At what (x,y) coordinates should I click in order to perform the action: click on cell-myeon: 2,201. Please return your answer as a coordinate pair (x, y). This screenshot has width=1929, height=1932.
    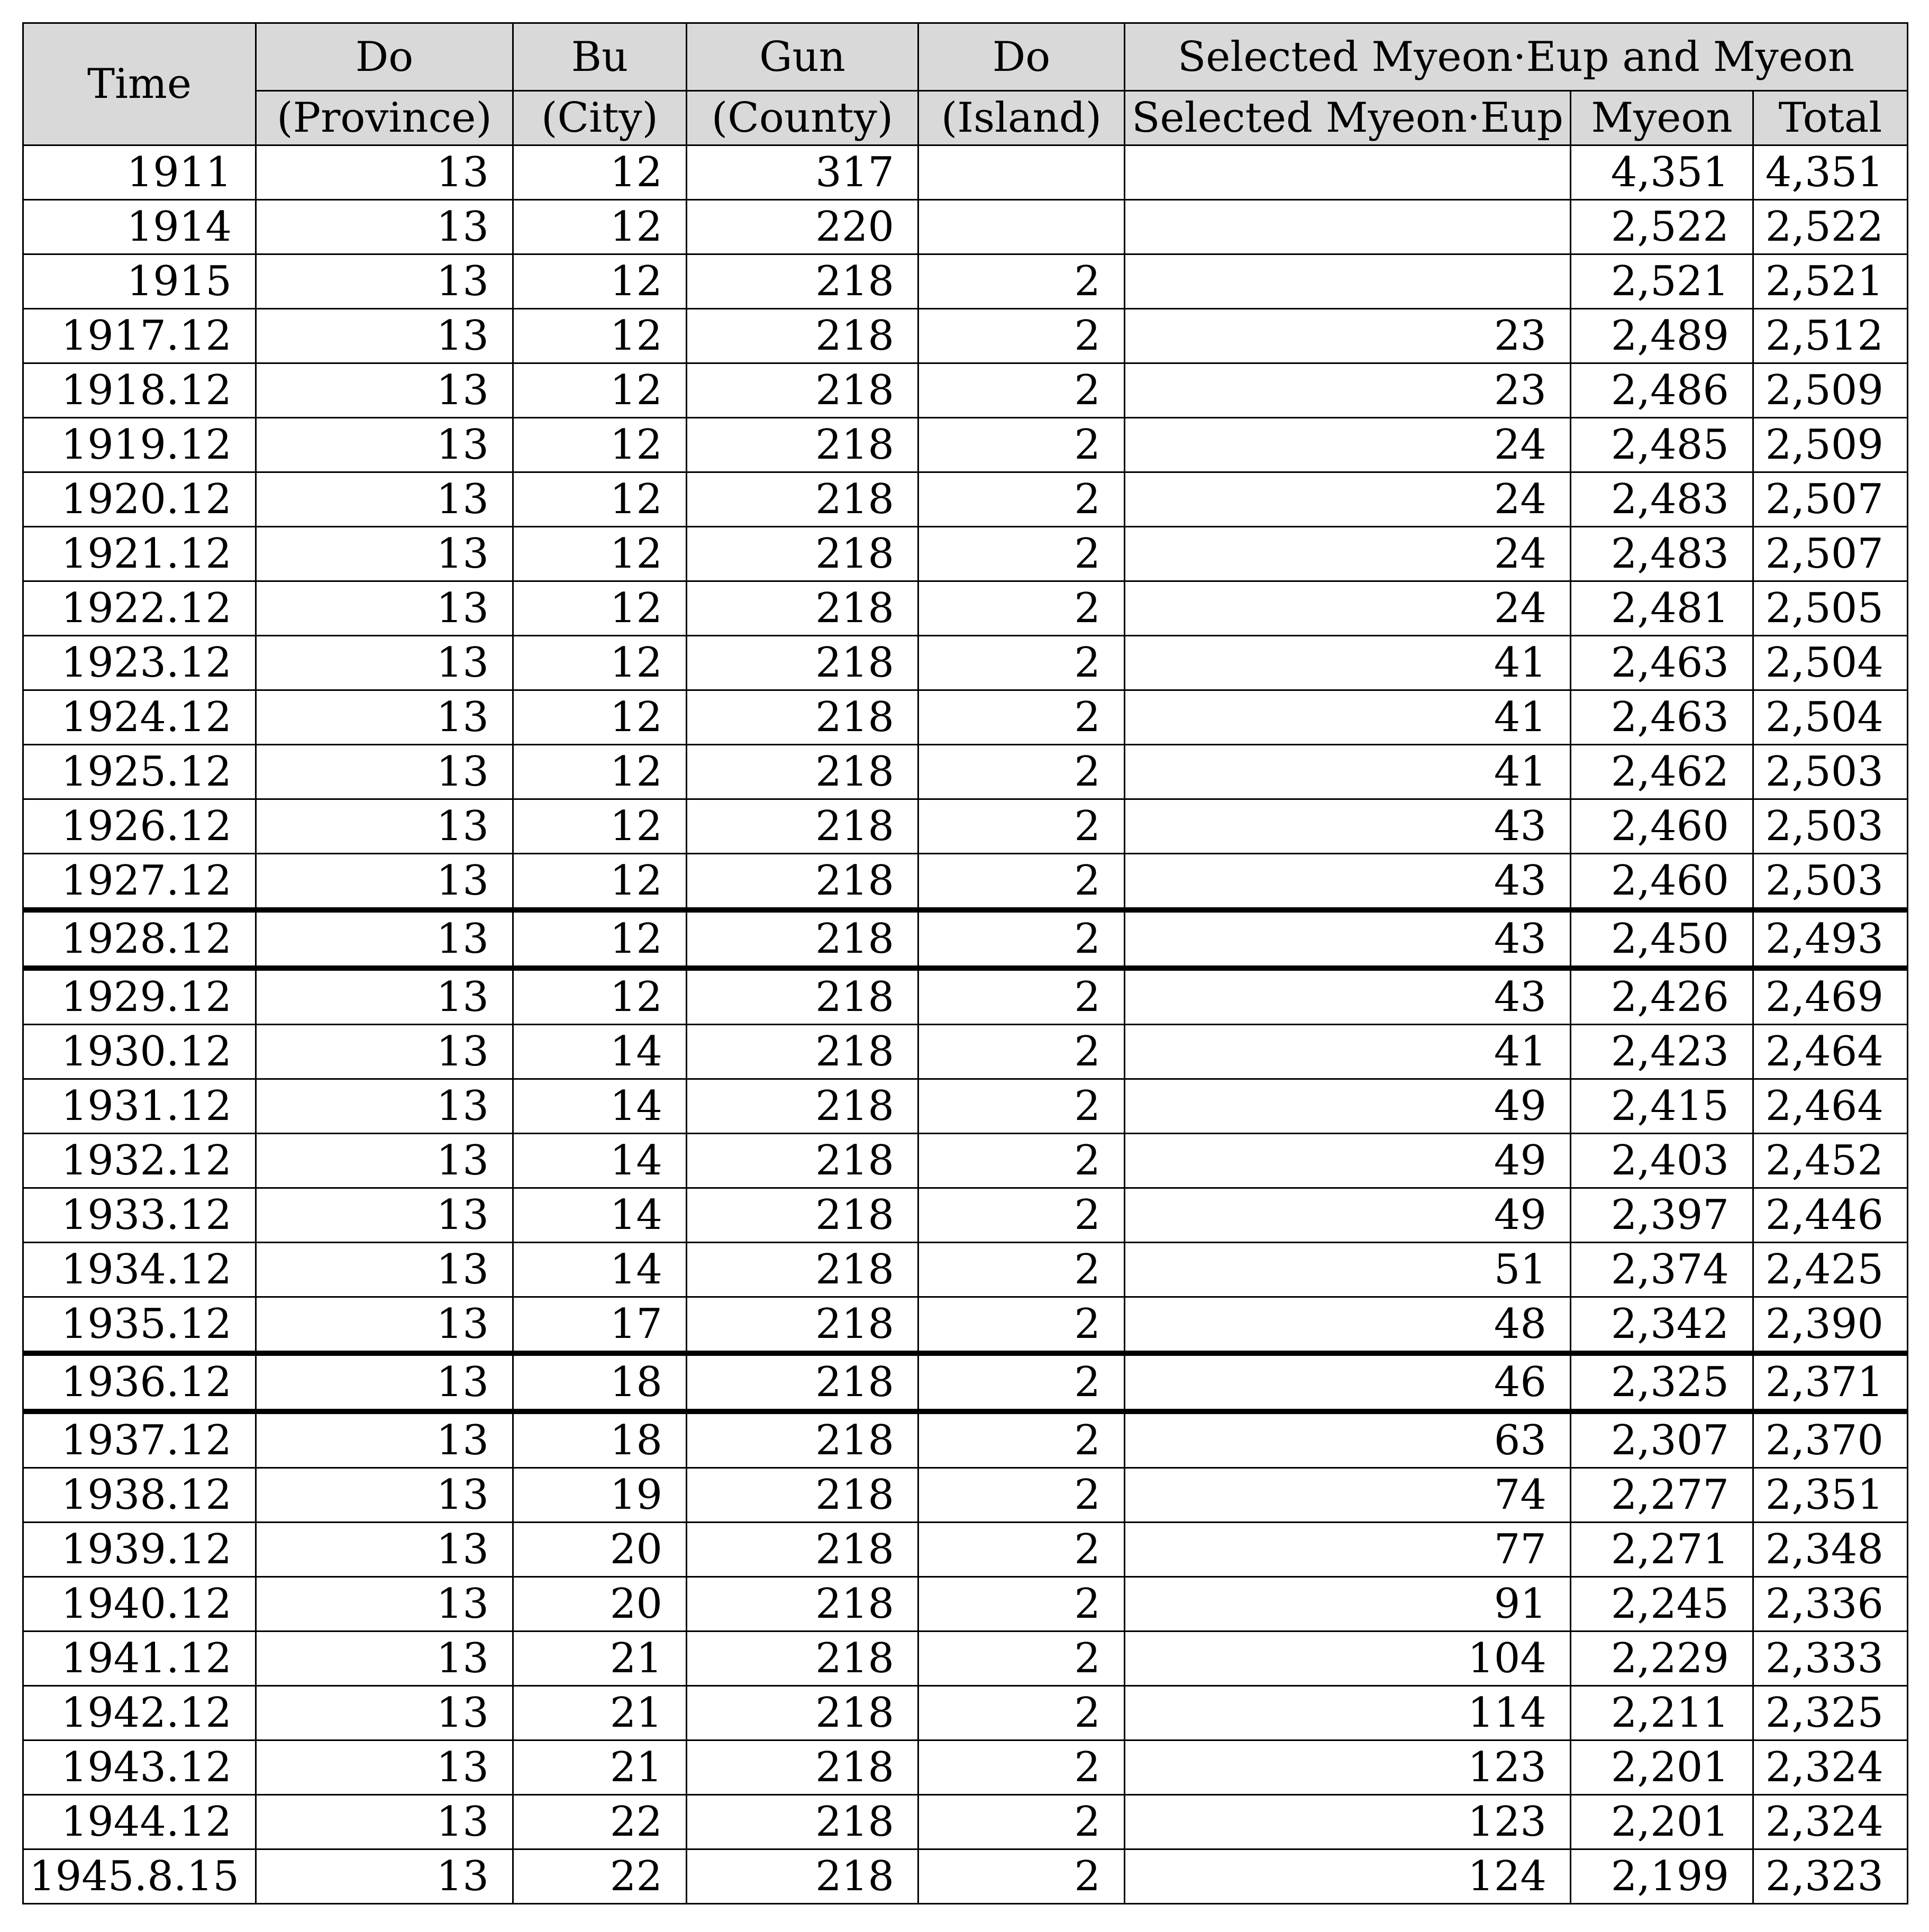
    Looking at the image, I should click on (1662, 1768).